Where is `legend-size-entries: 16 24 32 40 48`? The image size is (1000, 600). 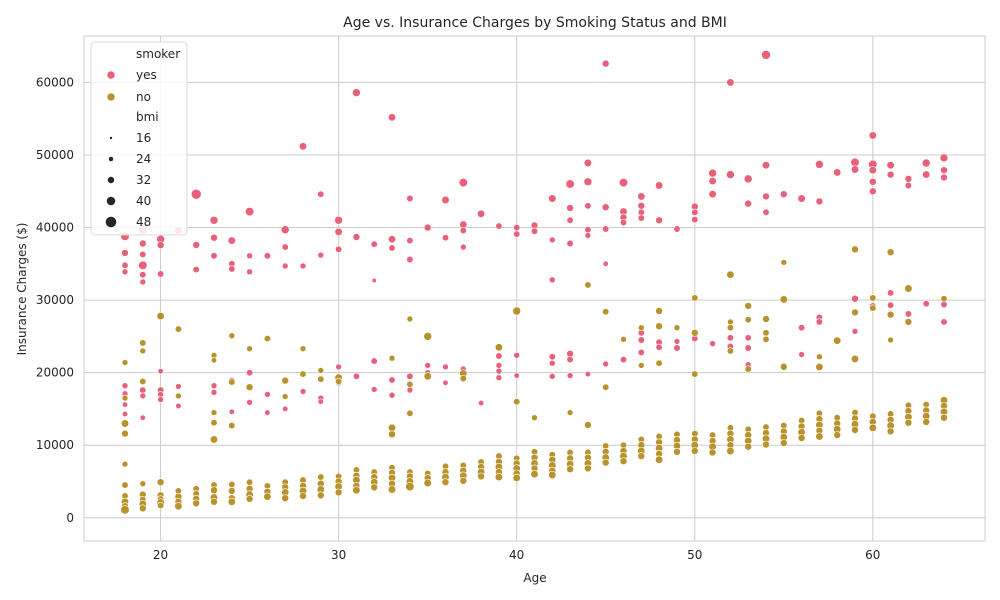
legend-size-entries: 16 24 32 40 48 is located at coordinates (128, 180).